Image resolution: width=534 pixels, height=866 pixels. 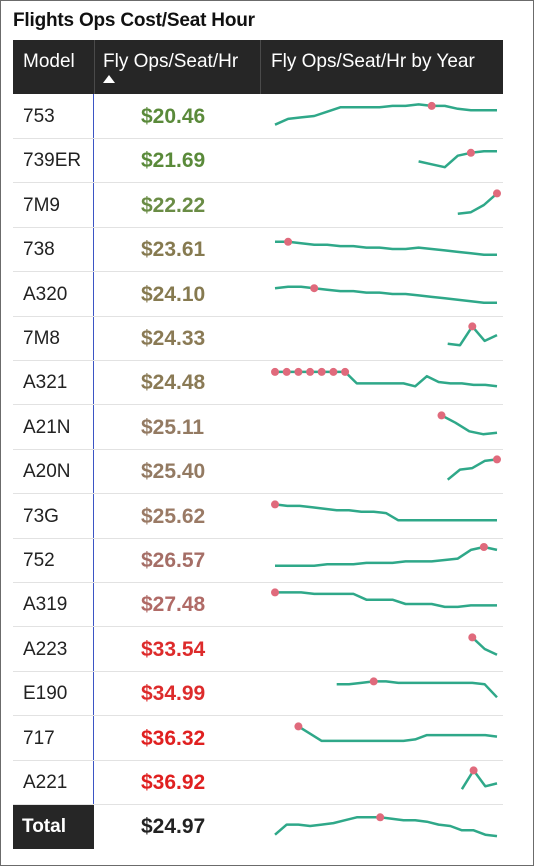 What do you see at coordinates (470, 153) in the screenshot?
I see `sparkline-marker-739er` at bounding box center [470, 153].